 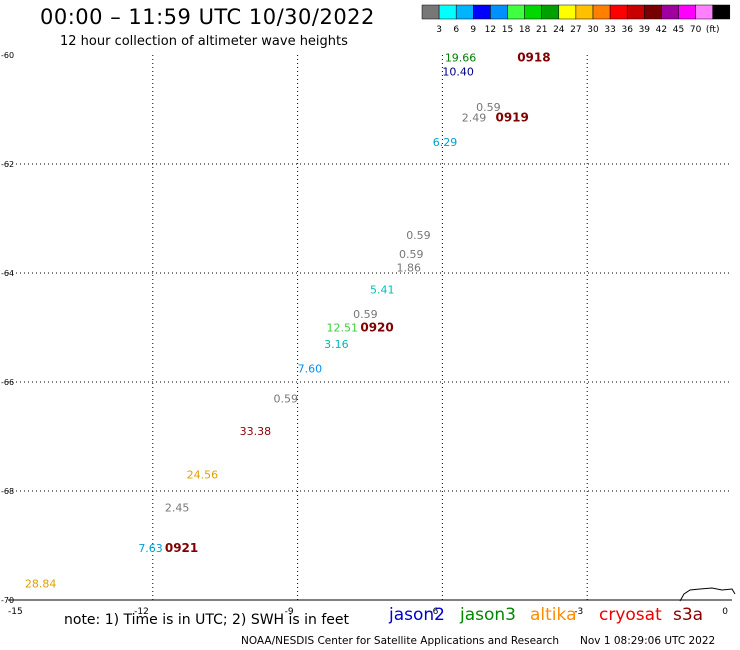 I want to click on wave-height-label: 24.56, so click(x=203, y=475).